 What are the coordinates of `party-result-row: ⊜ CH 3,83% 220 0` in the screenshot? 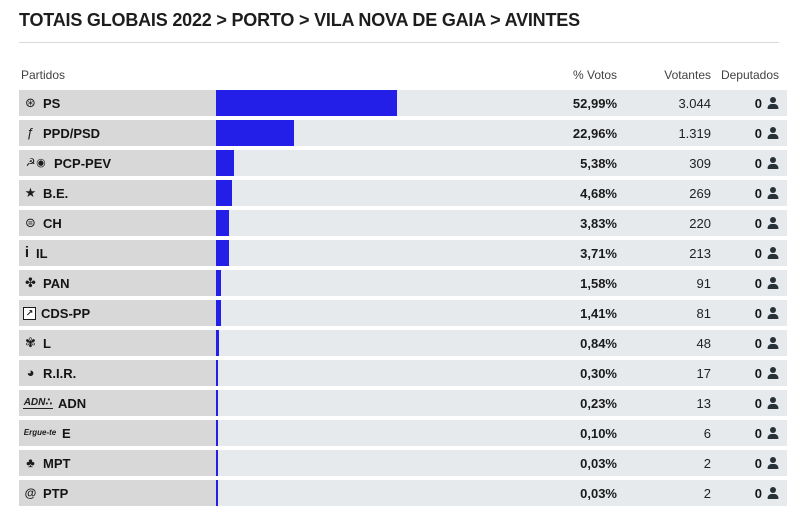 It's located at (403, 223).